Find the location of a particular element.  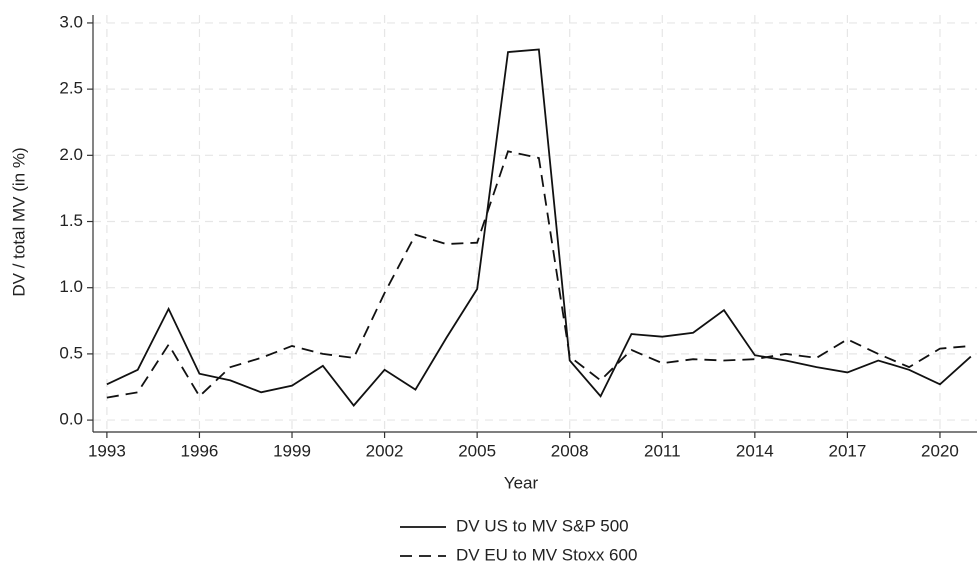

y-tick-label: 1.5 is located at coordinates (71, 220).